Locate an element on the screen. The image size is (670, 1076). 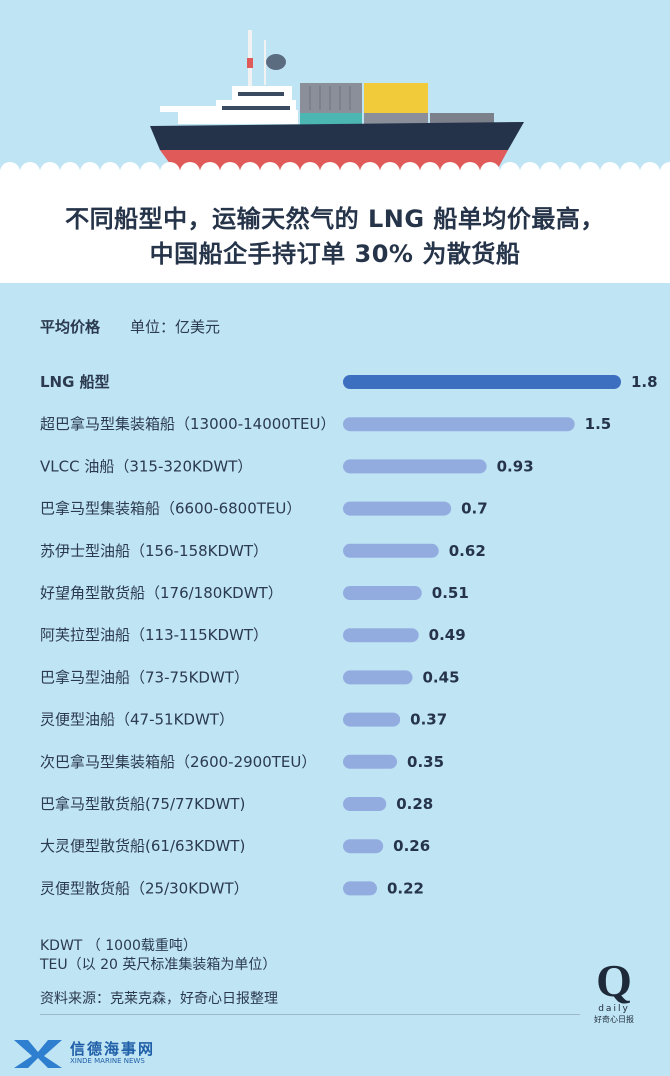
xinde-logo-en: XINDE MARINE NEWS is located at coordinates (107, 1061).